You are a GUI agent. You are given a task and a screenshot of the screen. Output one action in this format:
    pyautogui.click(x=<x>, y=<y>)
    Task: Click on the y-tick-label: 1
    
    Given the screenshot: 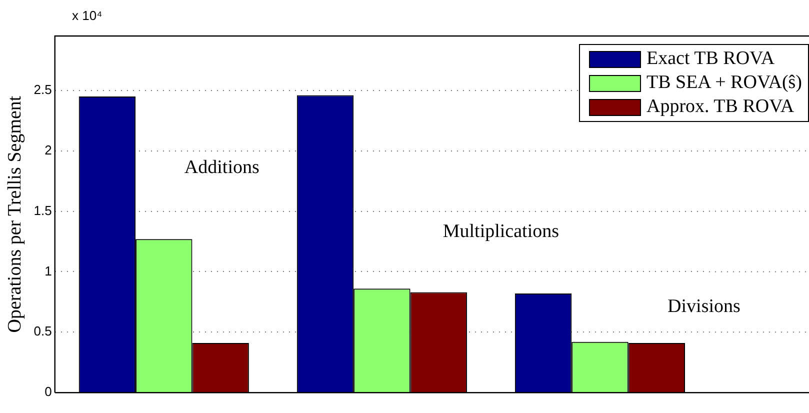 What is the action you would take?
    pyautogui.click(x=48, y=270)
    